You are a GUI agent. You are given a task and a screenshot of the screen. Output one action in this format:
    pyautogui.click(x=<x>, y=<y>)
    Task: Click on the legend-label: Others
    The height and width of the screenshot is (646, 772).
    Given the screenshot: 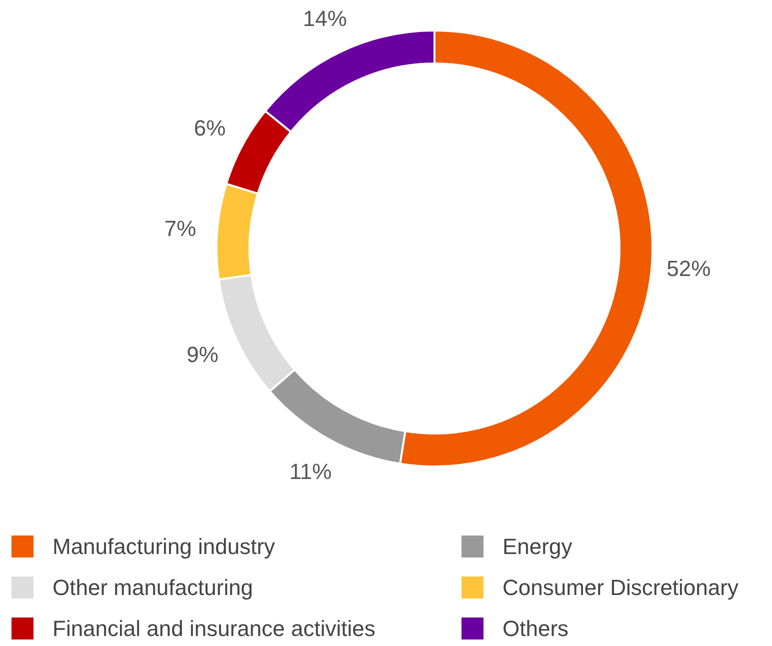 What is the action you would take?
    pyautogui.click(x=535, y=628)
    